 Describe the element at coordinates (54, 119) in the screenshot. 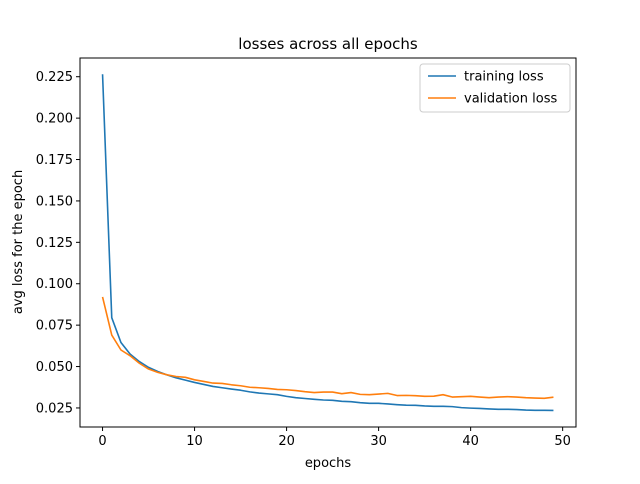

I see `y-tick-label: 0.200` at that location.